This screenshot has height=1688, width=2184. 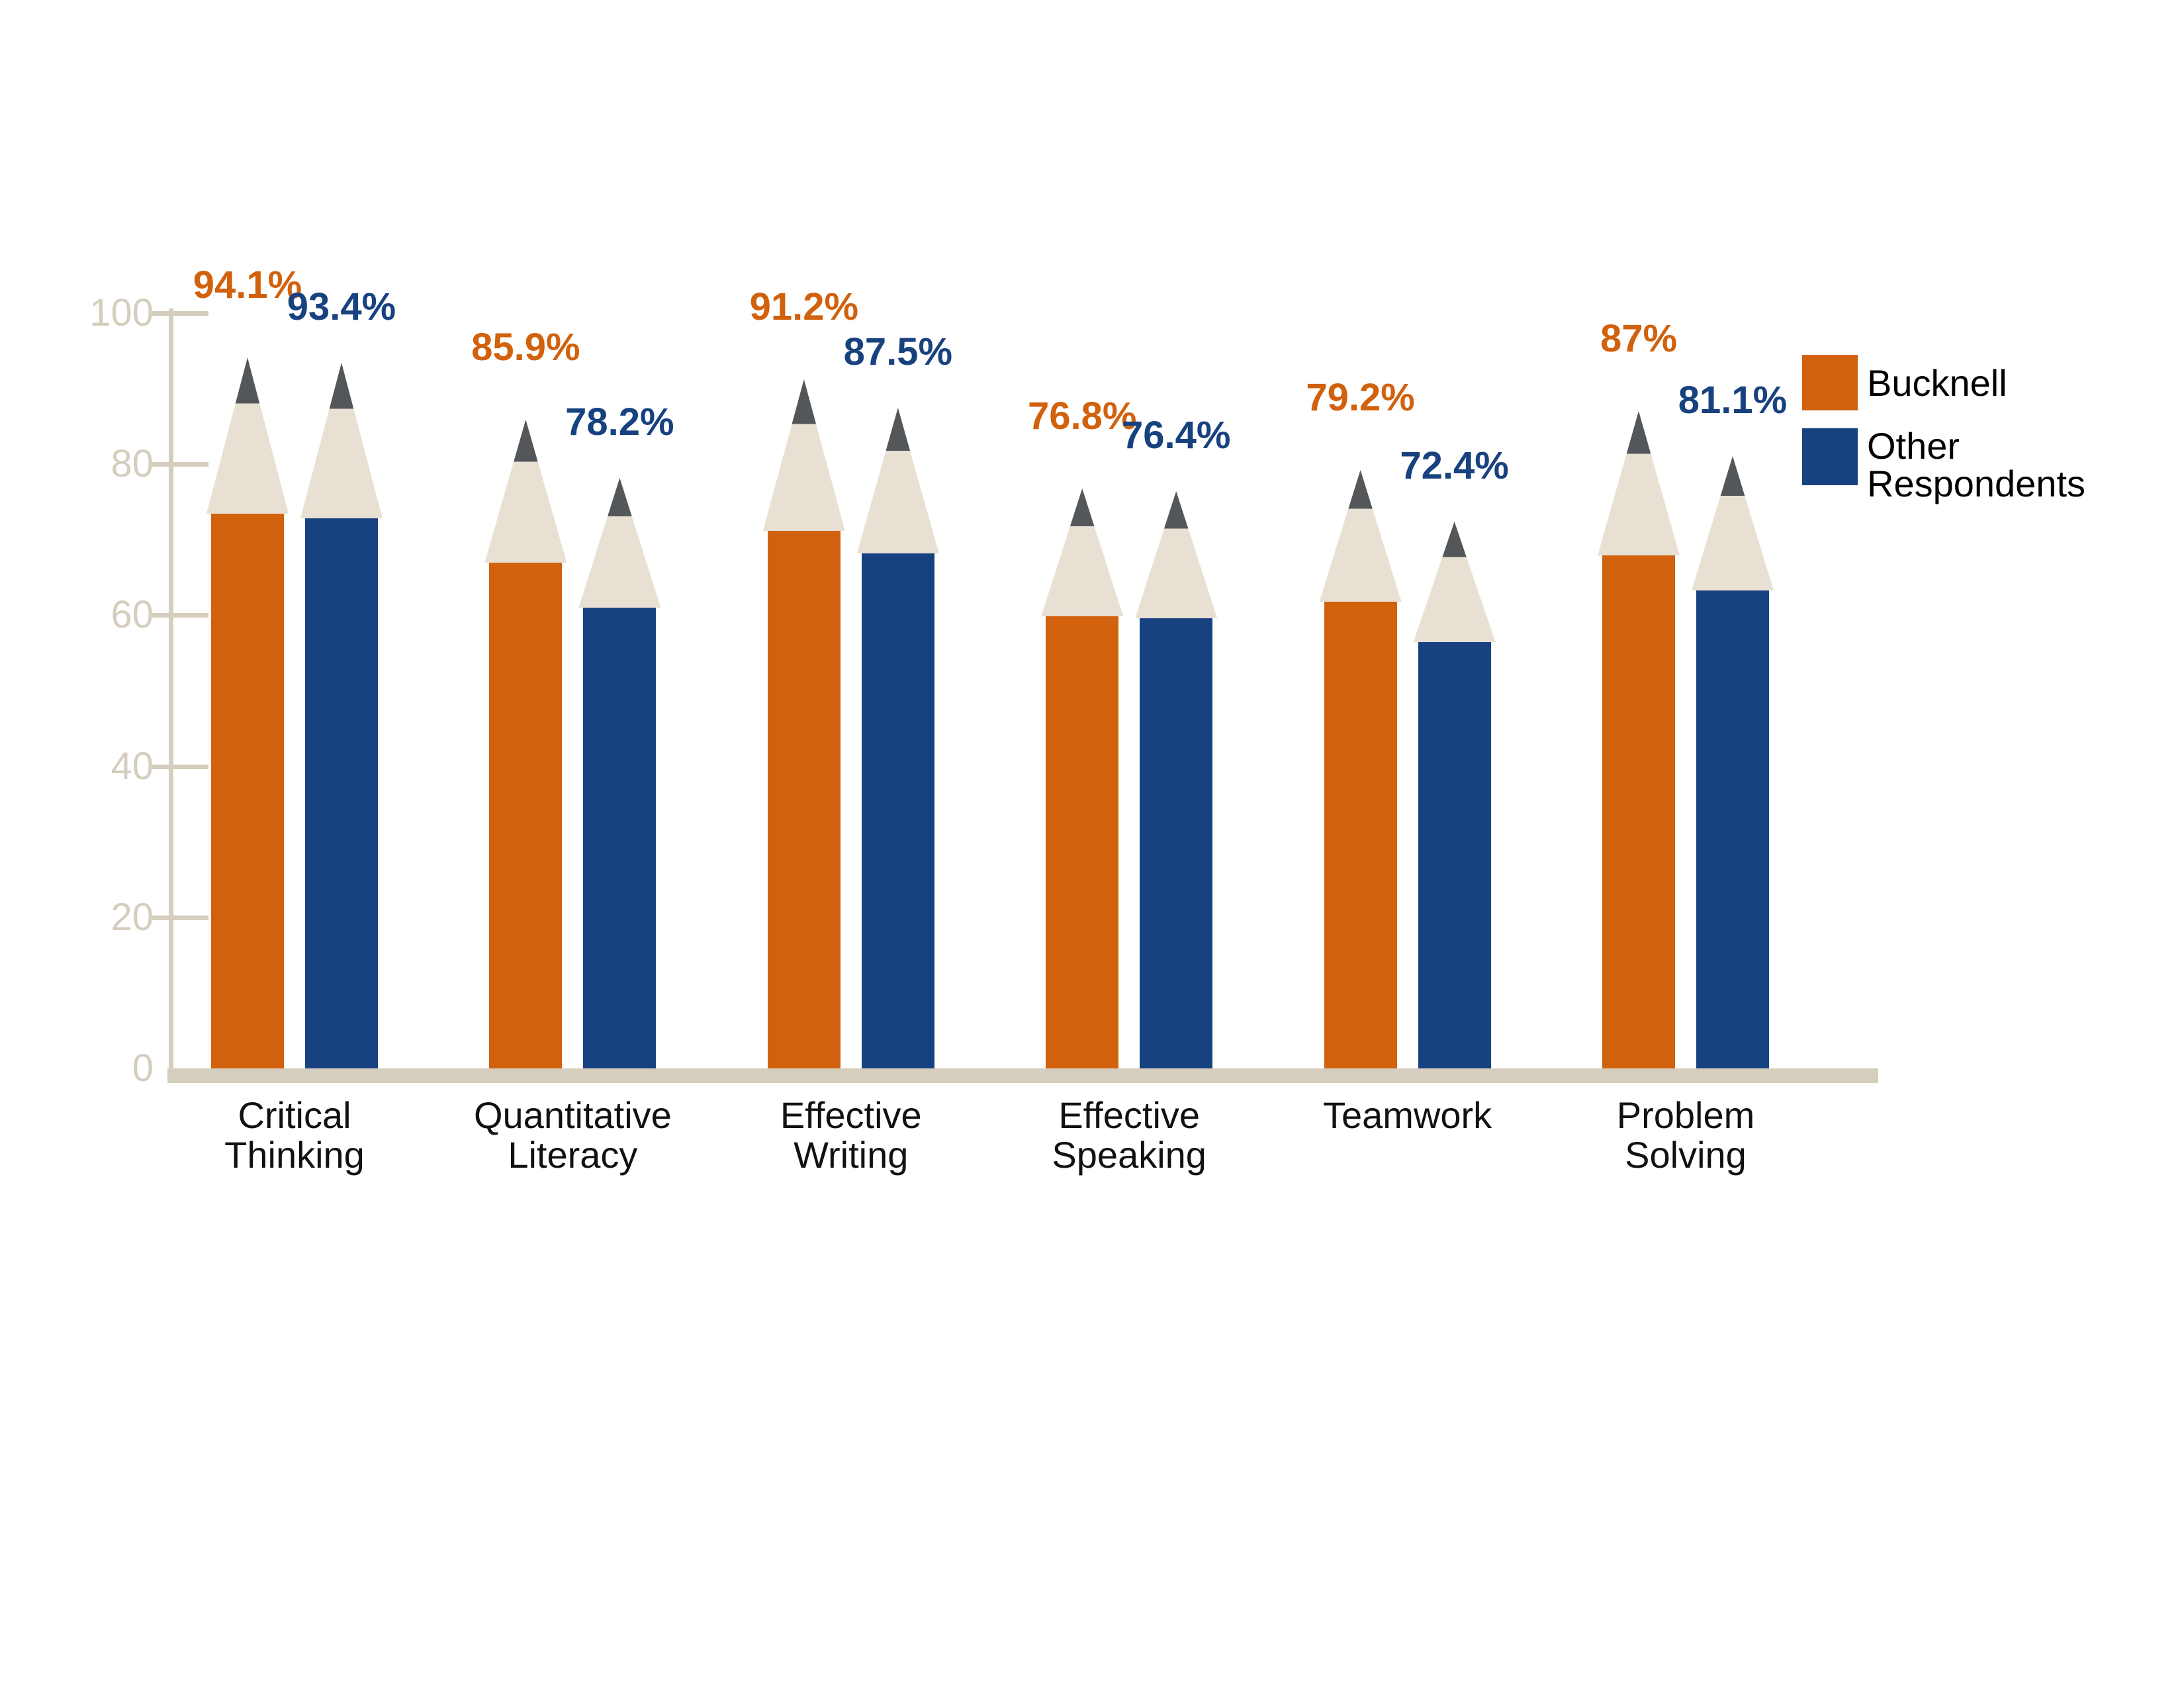 I want to click on legend-item-bucknell: Bucknell, so click(x=1905, y=382).